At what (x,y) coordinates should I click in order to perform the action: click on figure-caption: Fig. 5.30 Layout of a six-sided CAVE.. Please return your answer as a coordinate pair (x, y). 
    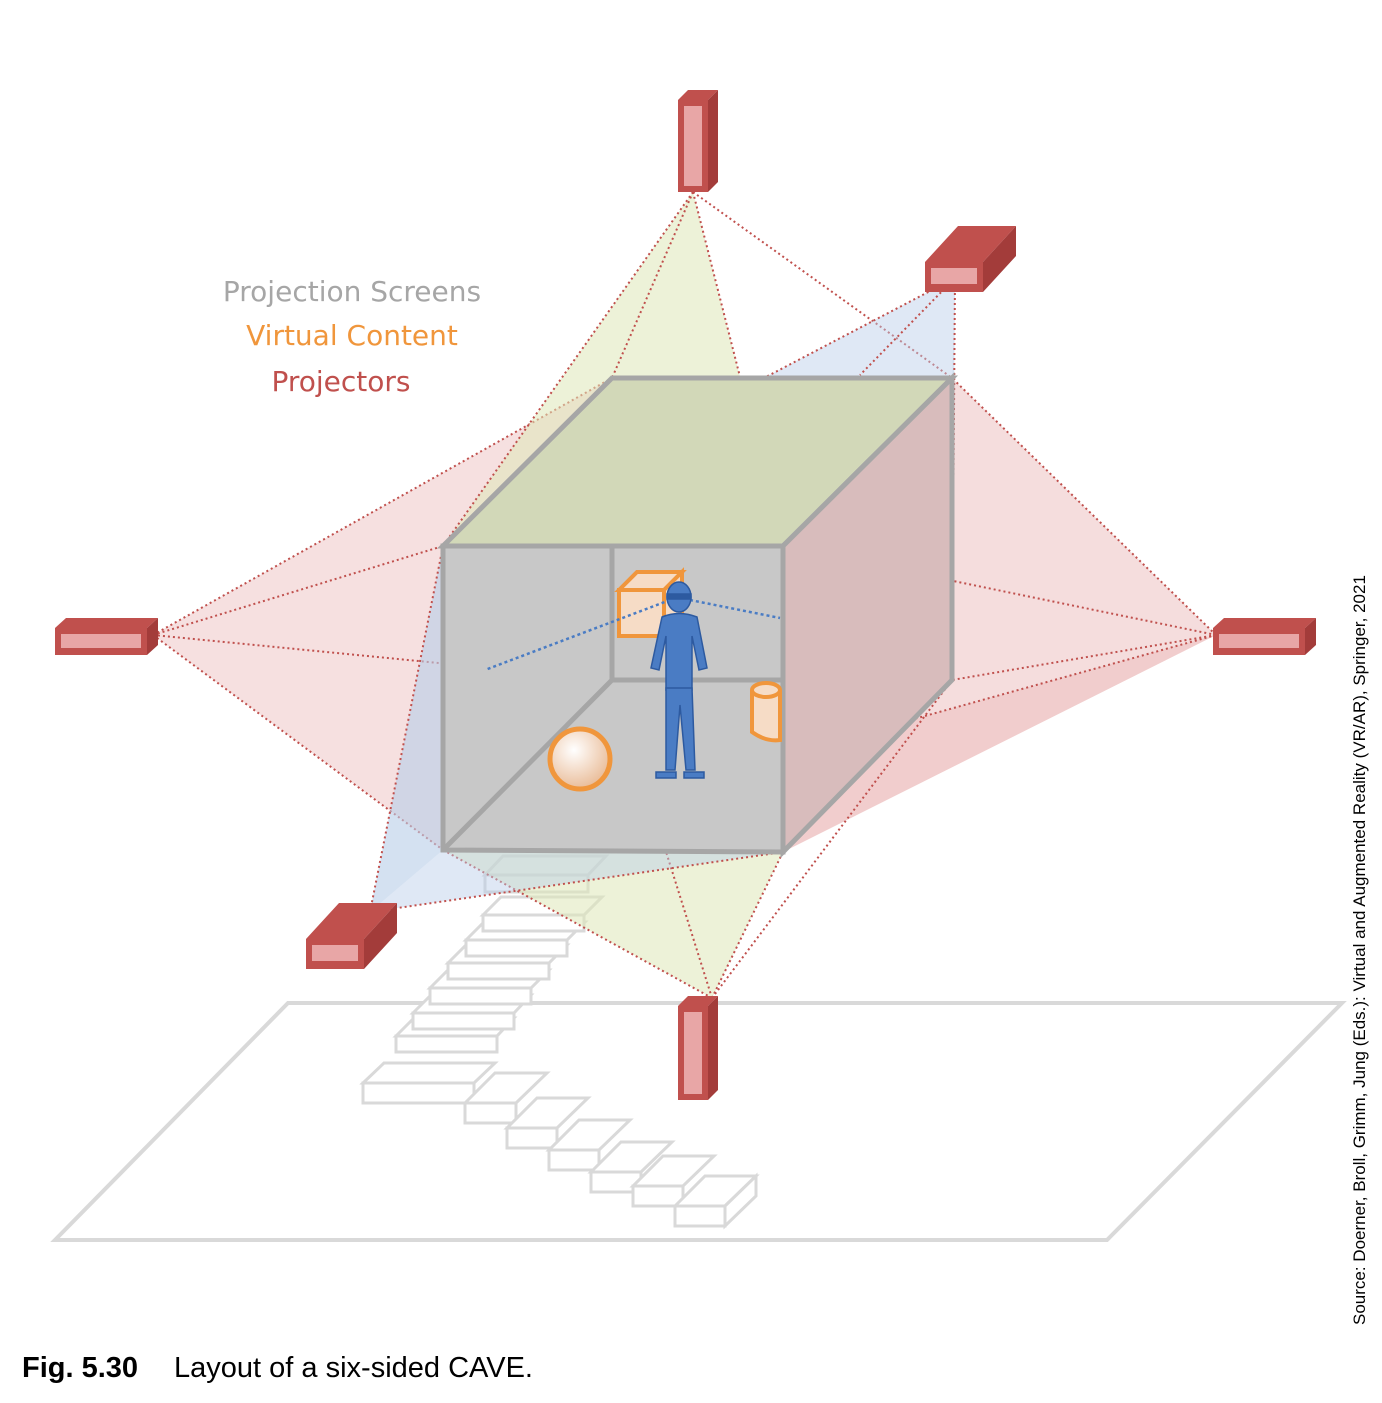
    Looking at the image, I should click on (277, 1368).